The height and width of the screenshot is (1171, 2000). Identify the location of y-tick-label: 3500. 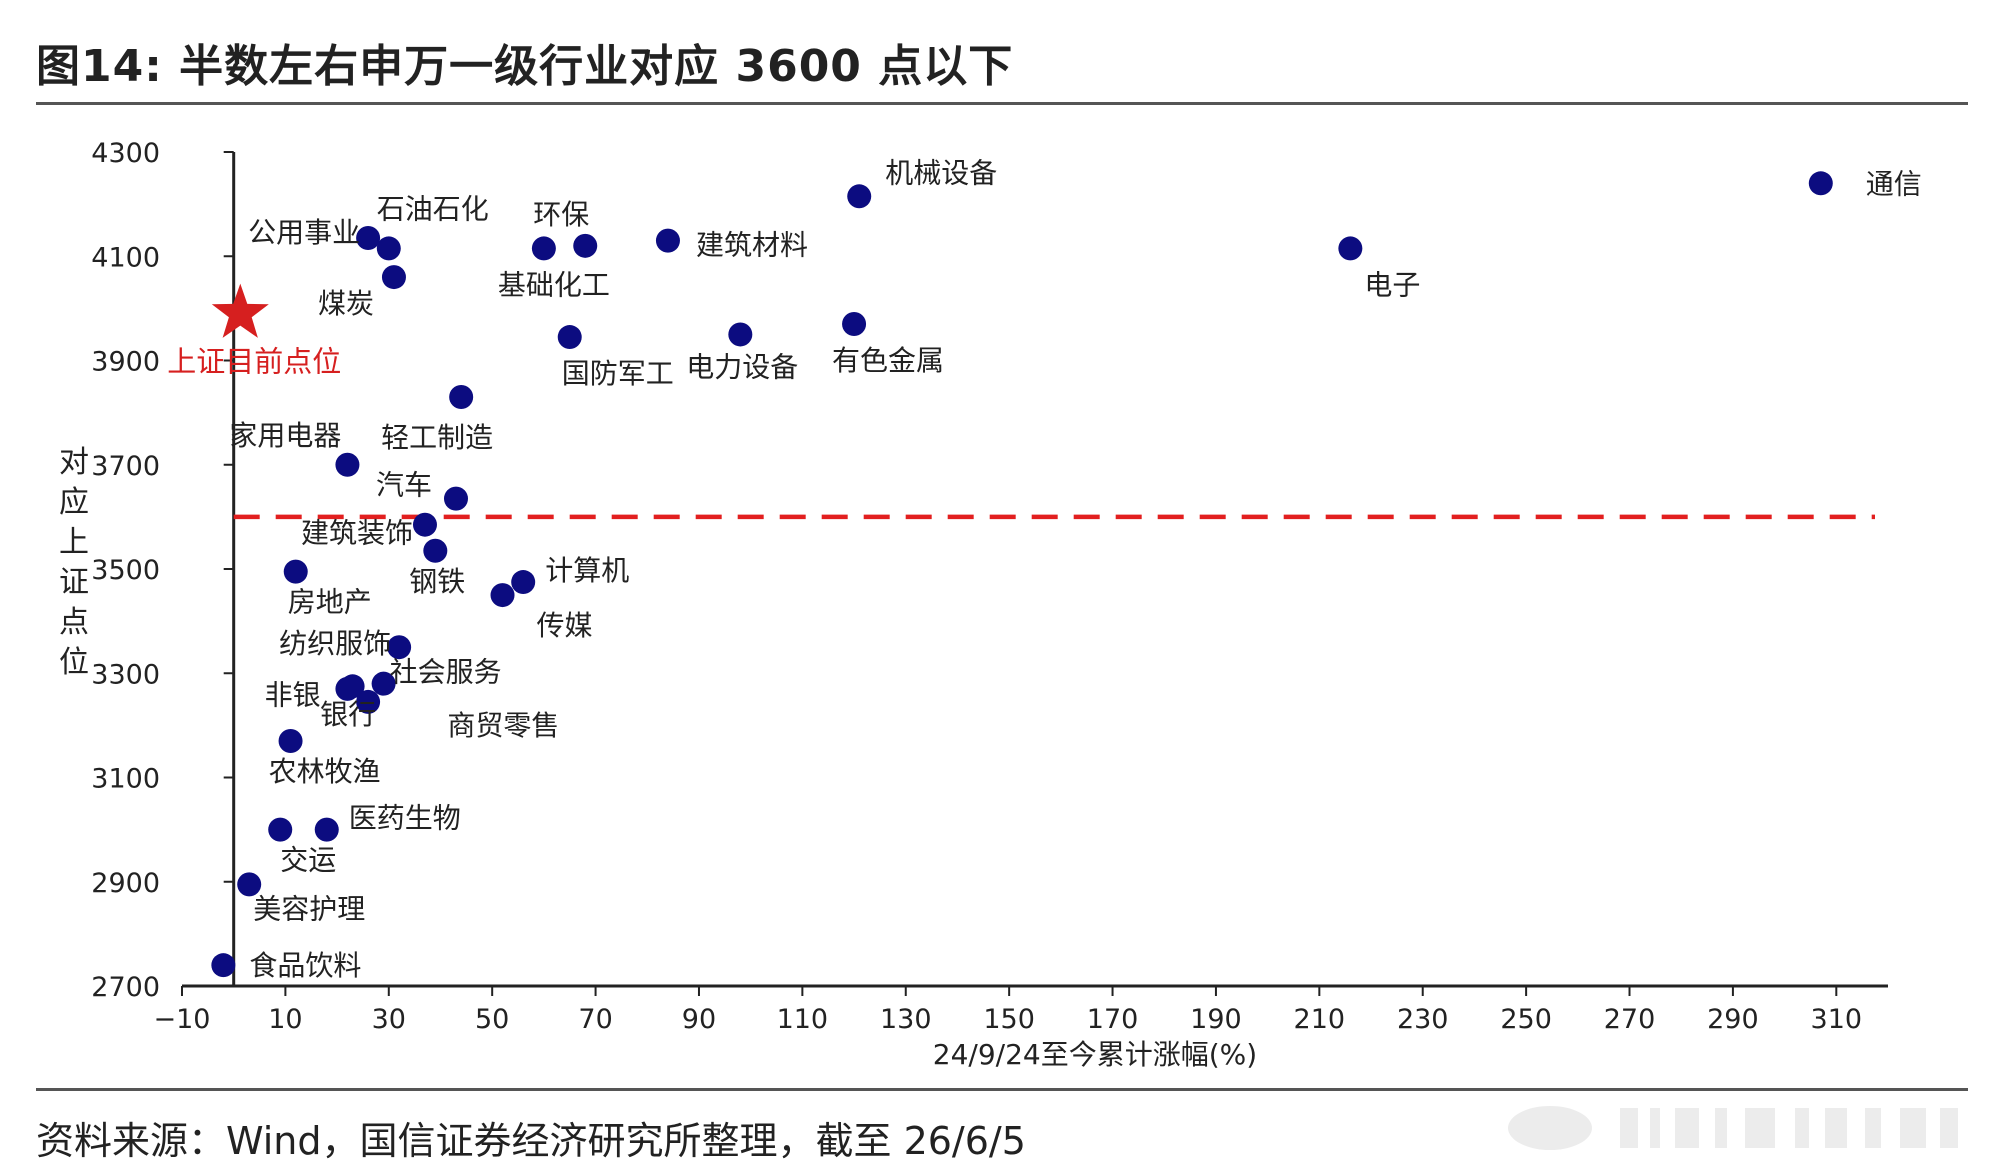
(125, 570).